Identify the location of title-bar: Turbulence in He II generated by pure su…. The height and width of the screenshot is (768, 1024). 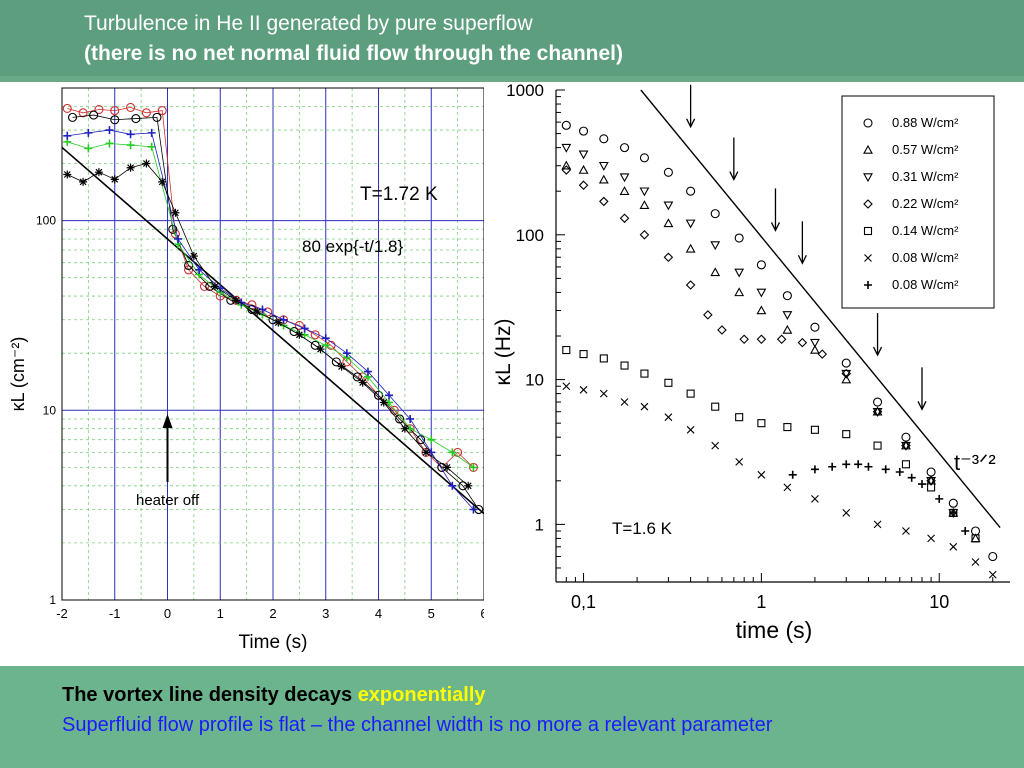
(512, 38).